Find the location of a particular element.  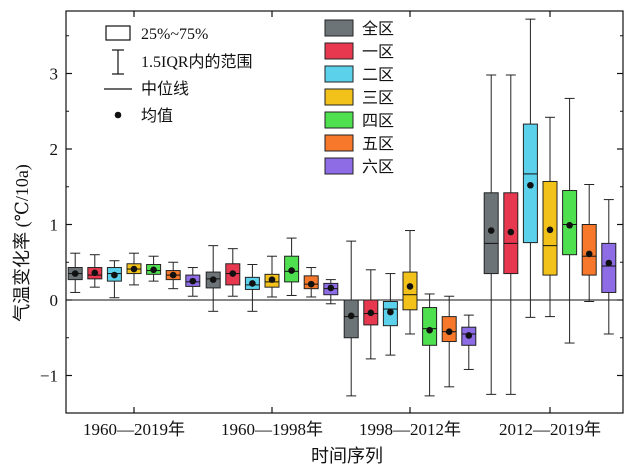

legend-label-六区: 六区 is located at coordinates (378, 167).